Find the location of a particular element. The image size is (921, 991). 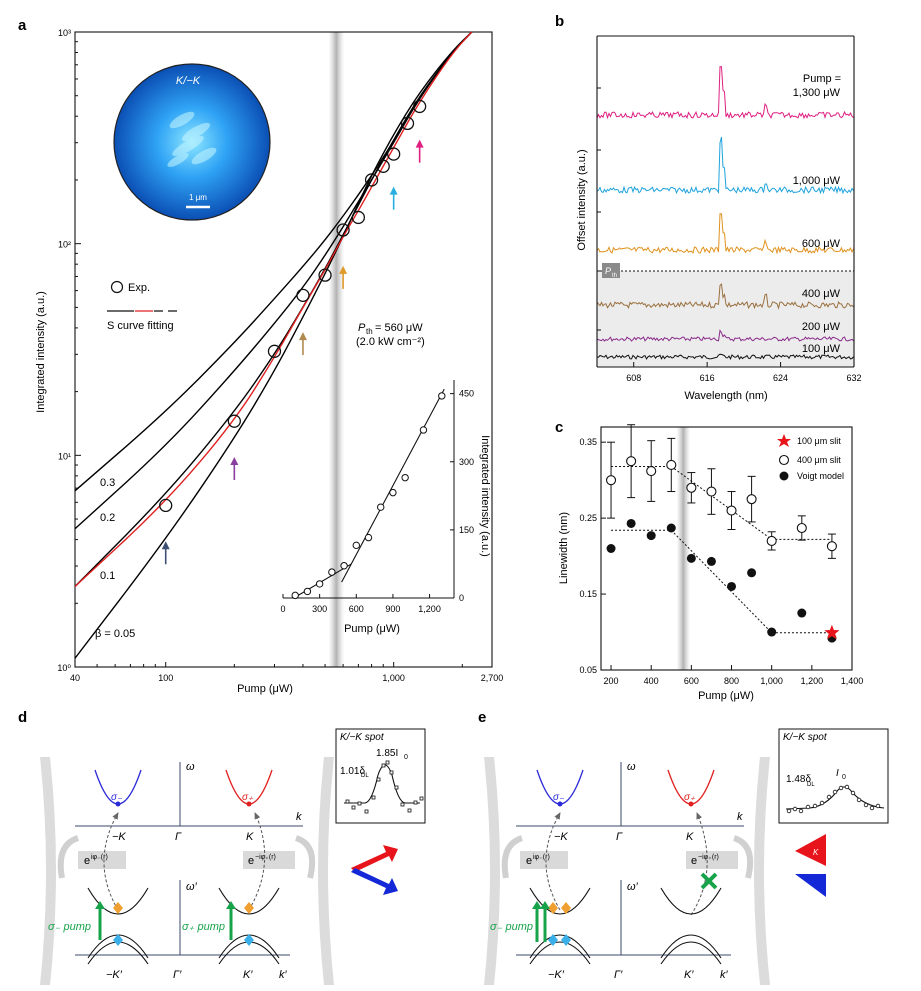

x-tick-label-c: 1,000 is located at coordinates (771, 681).